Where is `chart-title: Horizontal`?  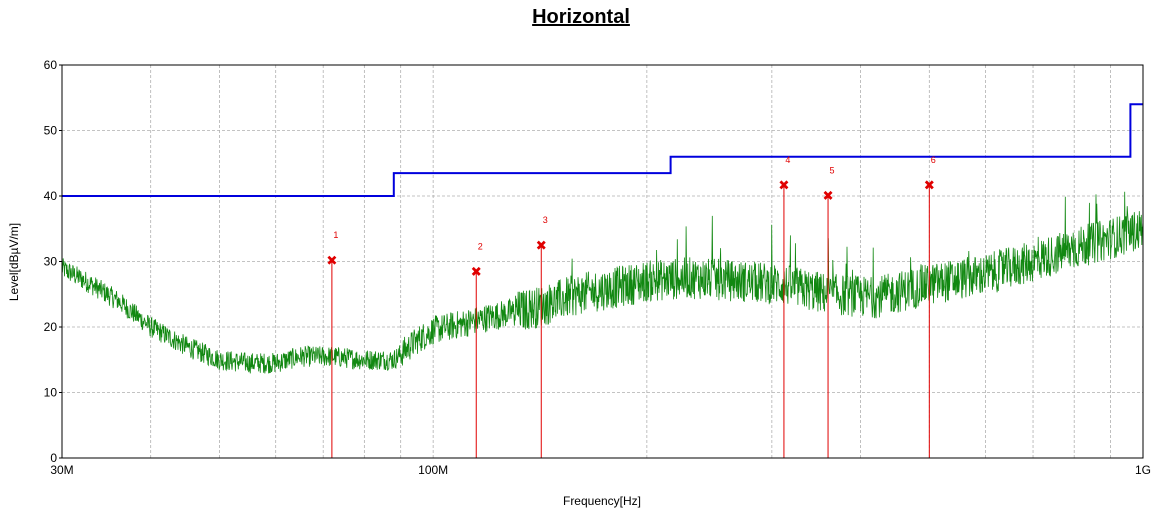 chart-title: Horizontal is located at coordinates (581, 17).